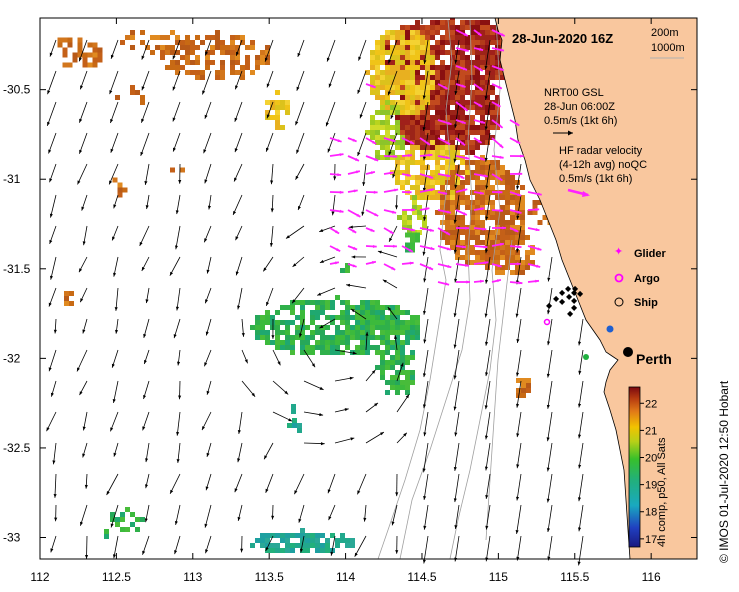 The height and width of the screenshot is (592, 739). What do you see at coordinates (628, 352) in the screenshot?
I see `perth-marker` at bounding box center [628, 352].